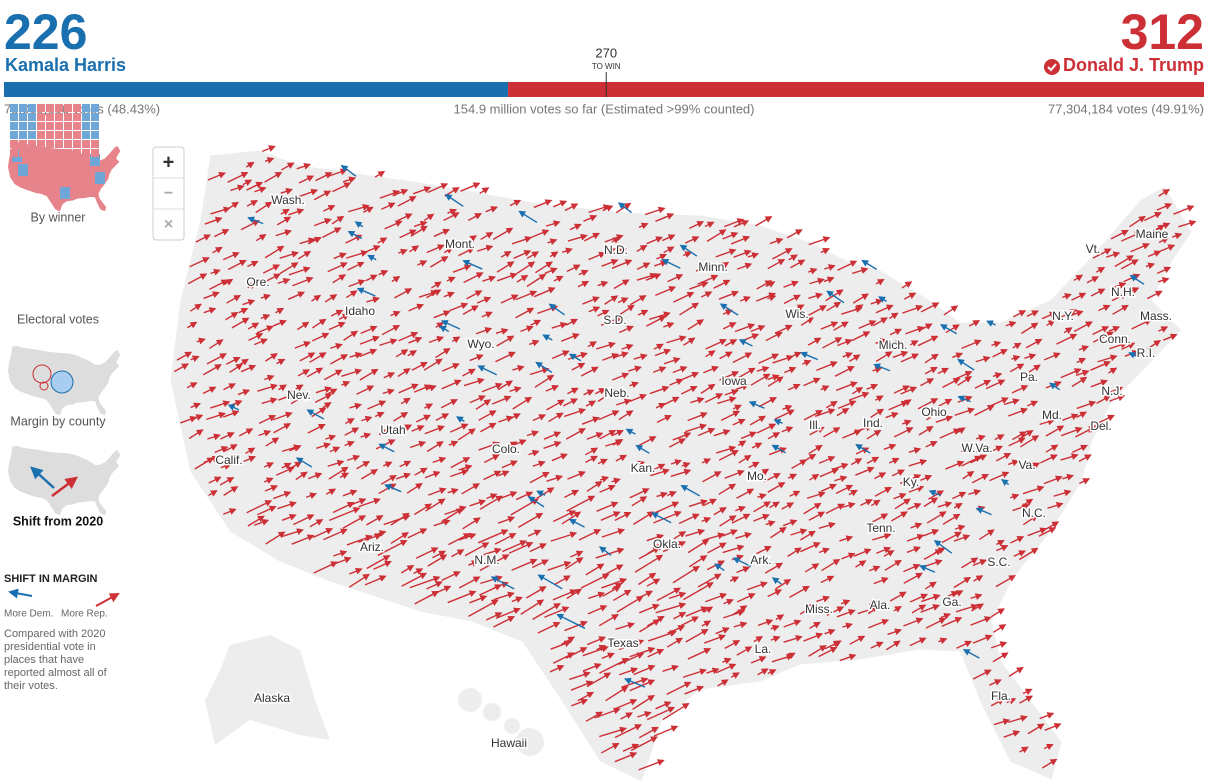  I want to click on view-label: Shift from 2020, so click(58, 521).